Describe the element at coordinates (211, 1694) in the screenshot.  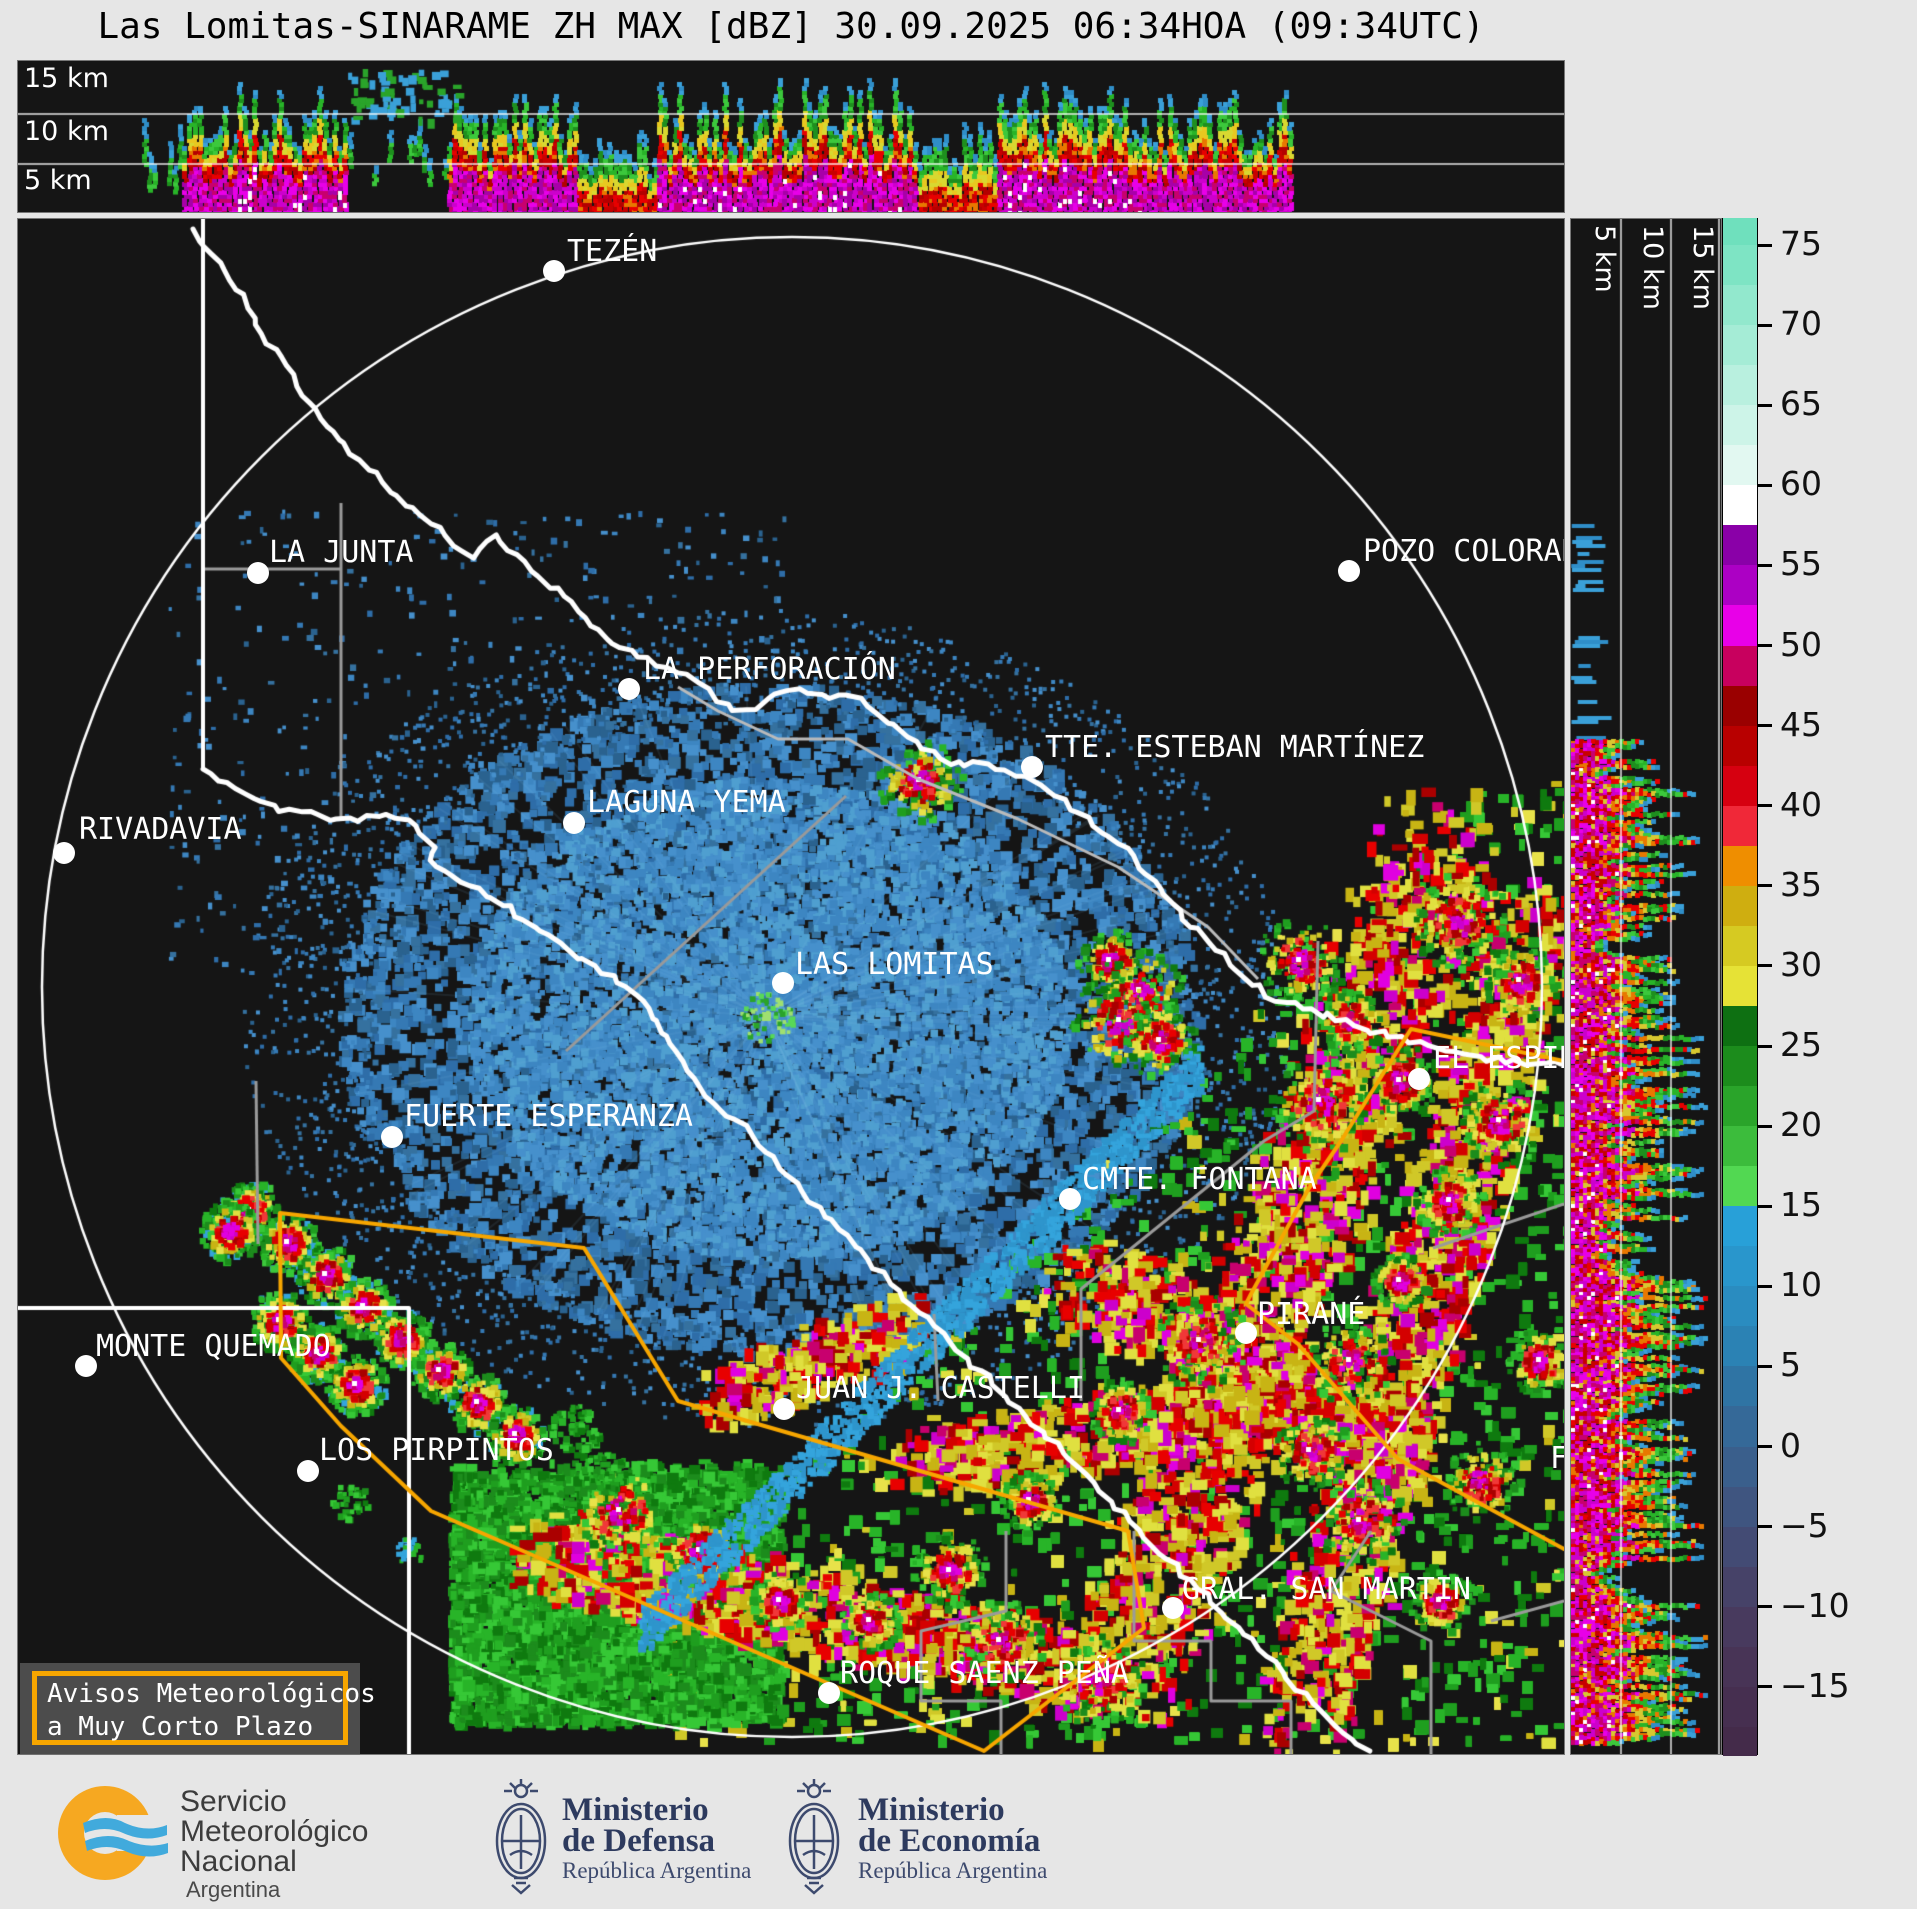
I see `warning-line-1: Avisos Meteorológicos` at that location.